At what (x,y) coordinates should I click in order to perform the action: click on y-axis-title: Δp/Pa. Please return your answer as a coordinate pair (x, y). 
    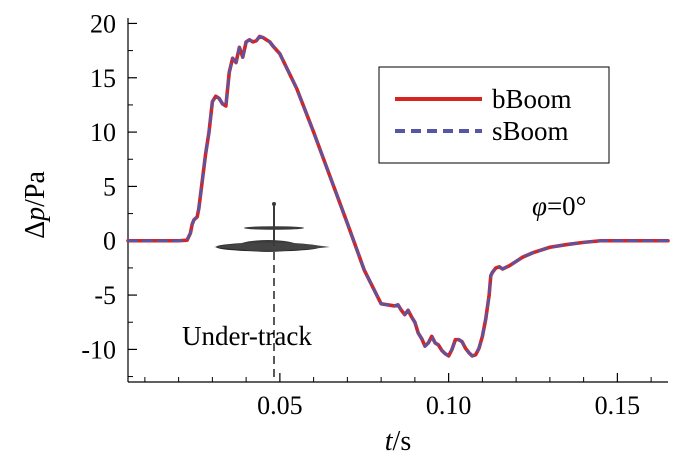
    Looking at the image, I should click on (35, 205).